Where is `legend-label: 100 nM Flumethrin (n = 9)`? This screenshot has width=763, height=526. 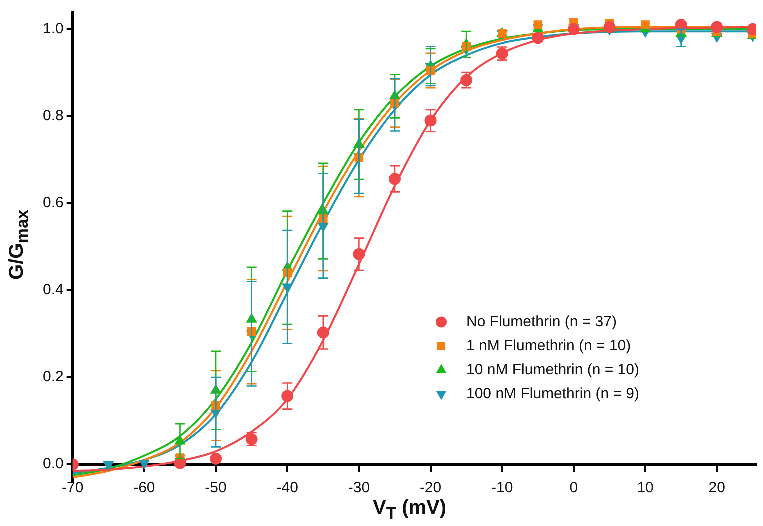 legend-label: 100 nM Flumethrin (n = 9) is located at coordinates (553, 393).